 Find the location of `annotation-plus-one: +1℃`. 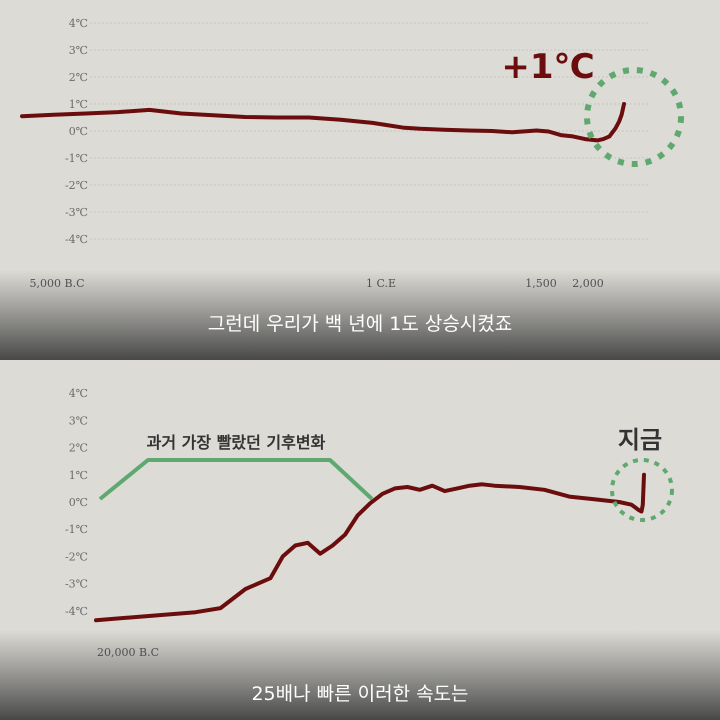

annotation-plus-one: +1℃ is located at coordinates (547, 67).